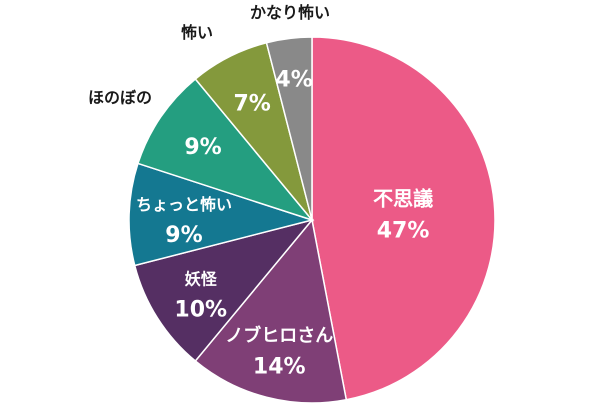 The width and height of the screenshot is (600, 410). What do you see at coordinates (184, 204) in the screenshot?
I see `slice-label-4: ちょっと怖い` at bounding box center [184, 204].